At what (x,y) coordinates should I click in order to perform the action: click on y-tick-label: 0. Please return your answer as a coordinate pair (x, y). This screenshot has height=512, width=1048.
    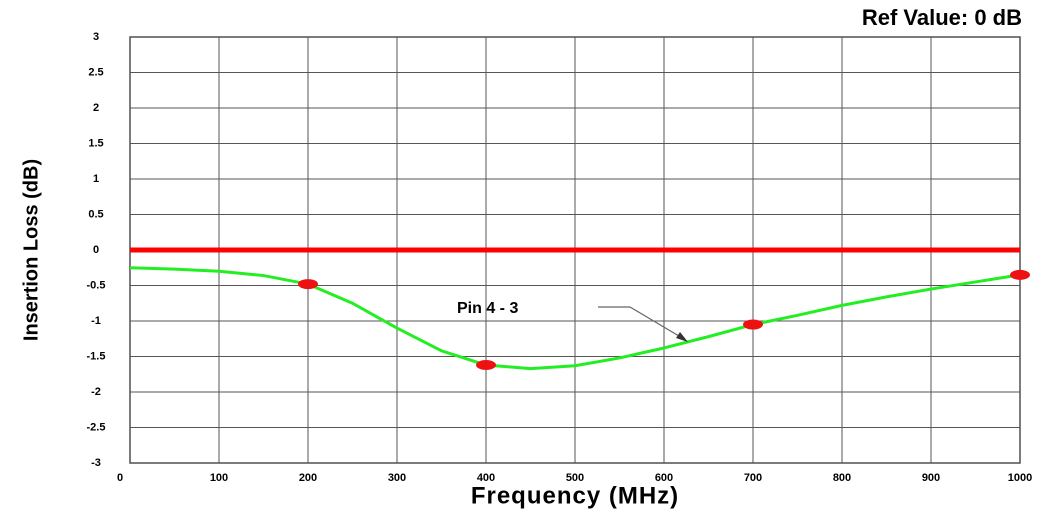
    Looking at the image, I should click on (96, 250).